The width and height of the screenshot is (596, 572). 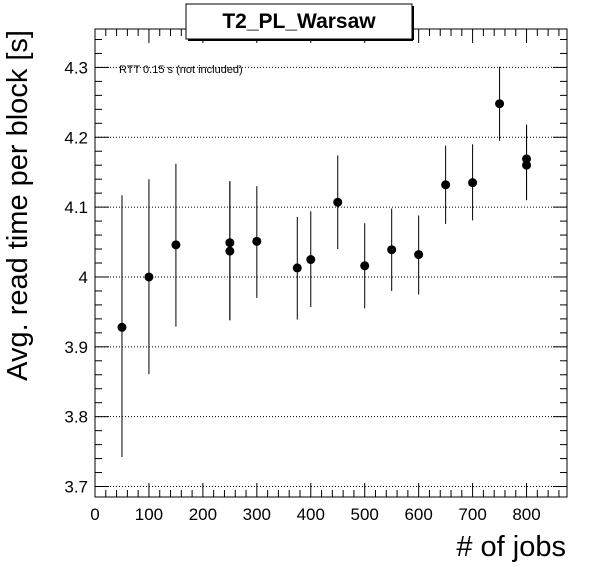 What do you see at coordinates (83, 277) in the screenshot?
I see `y-tick-label: 4` at bounding box center [83, 277].